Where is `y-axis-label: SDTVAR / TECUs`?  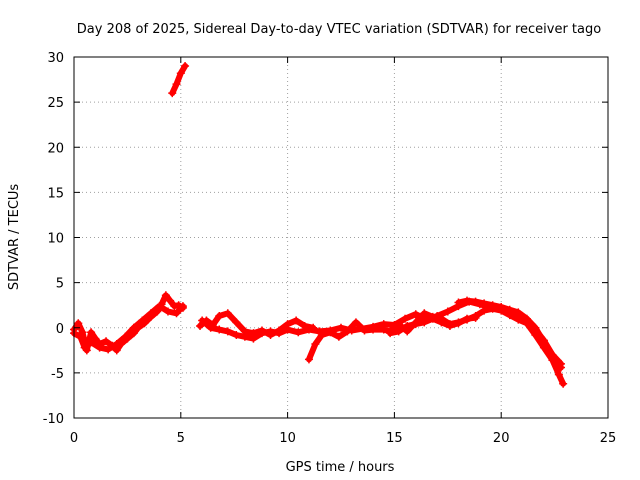 y-axis-label: SDTVAR / TECUs is located at coordinates (14, 237).